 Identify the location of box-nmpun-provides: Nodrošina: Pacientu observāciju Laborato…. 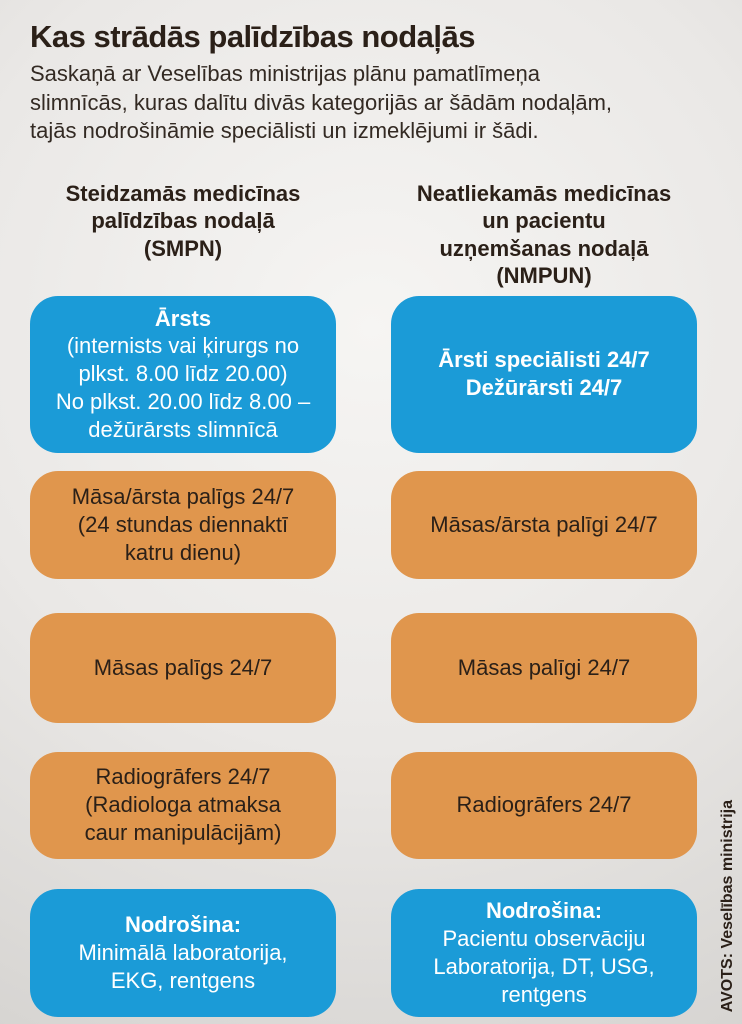
(544, 952).